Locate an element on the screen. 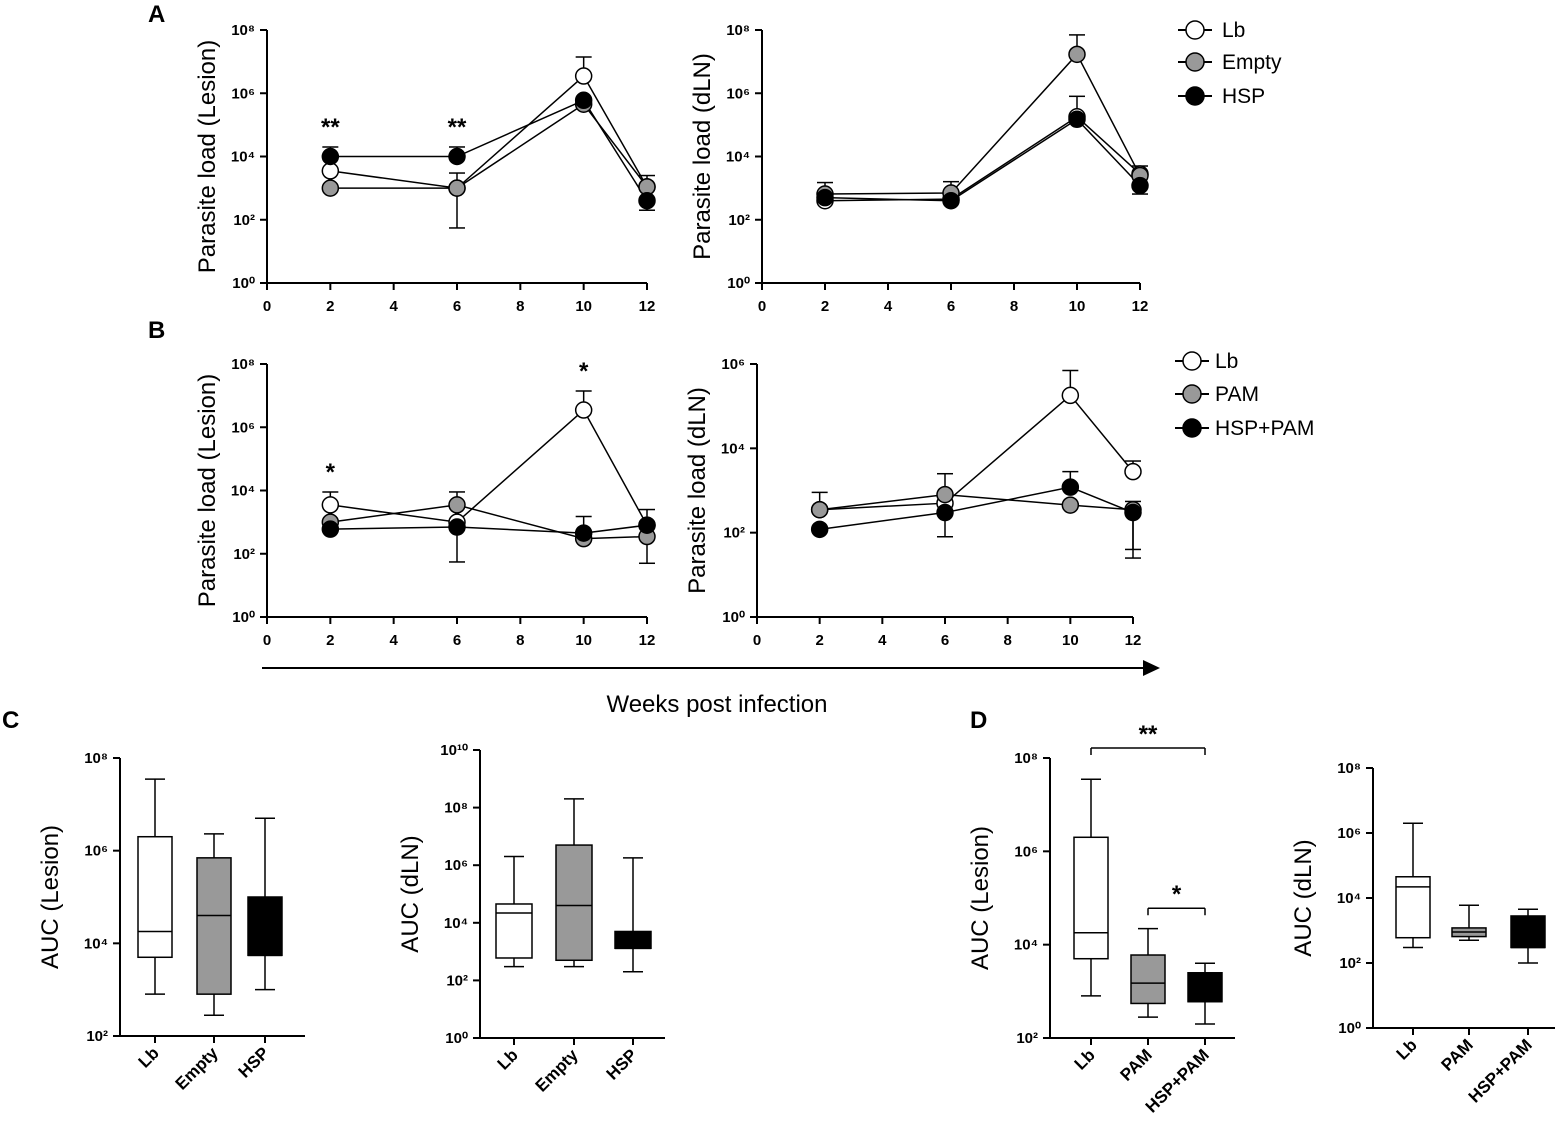 Image resolution: width=1563 pixels, height=1148 pixels. series-line-empty is located at coordinates (982, 124).